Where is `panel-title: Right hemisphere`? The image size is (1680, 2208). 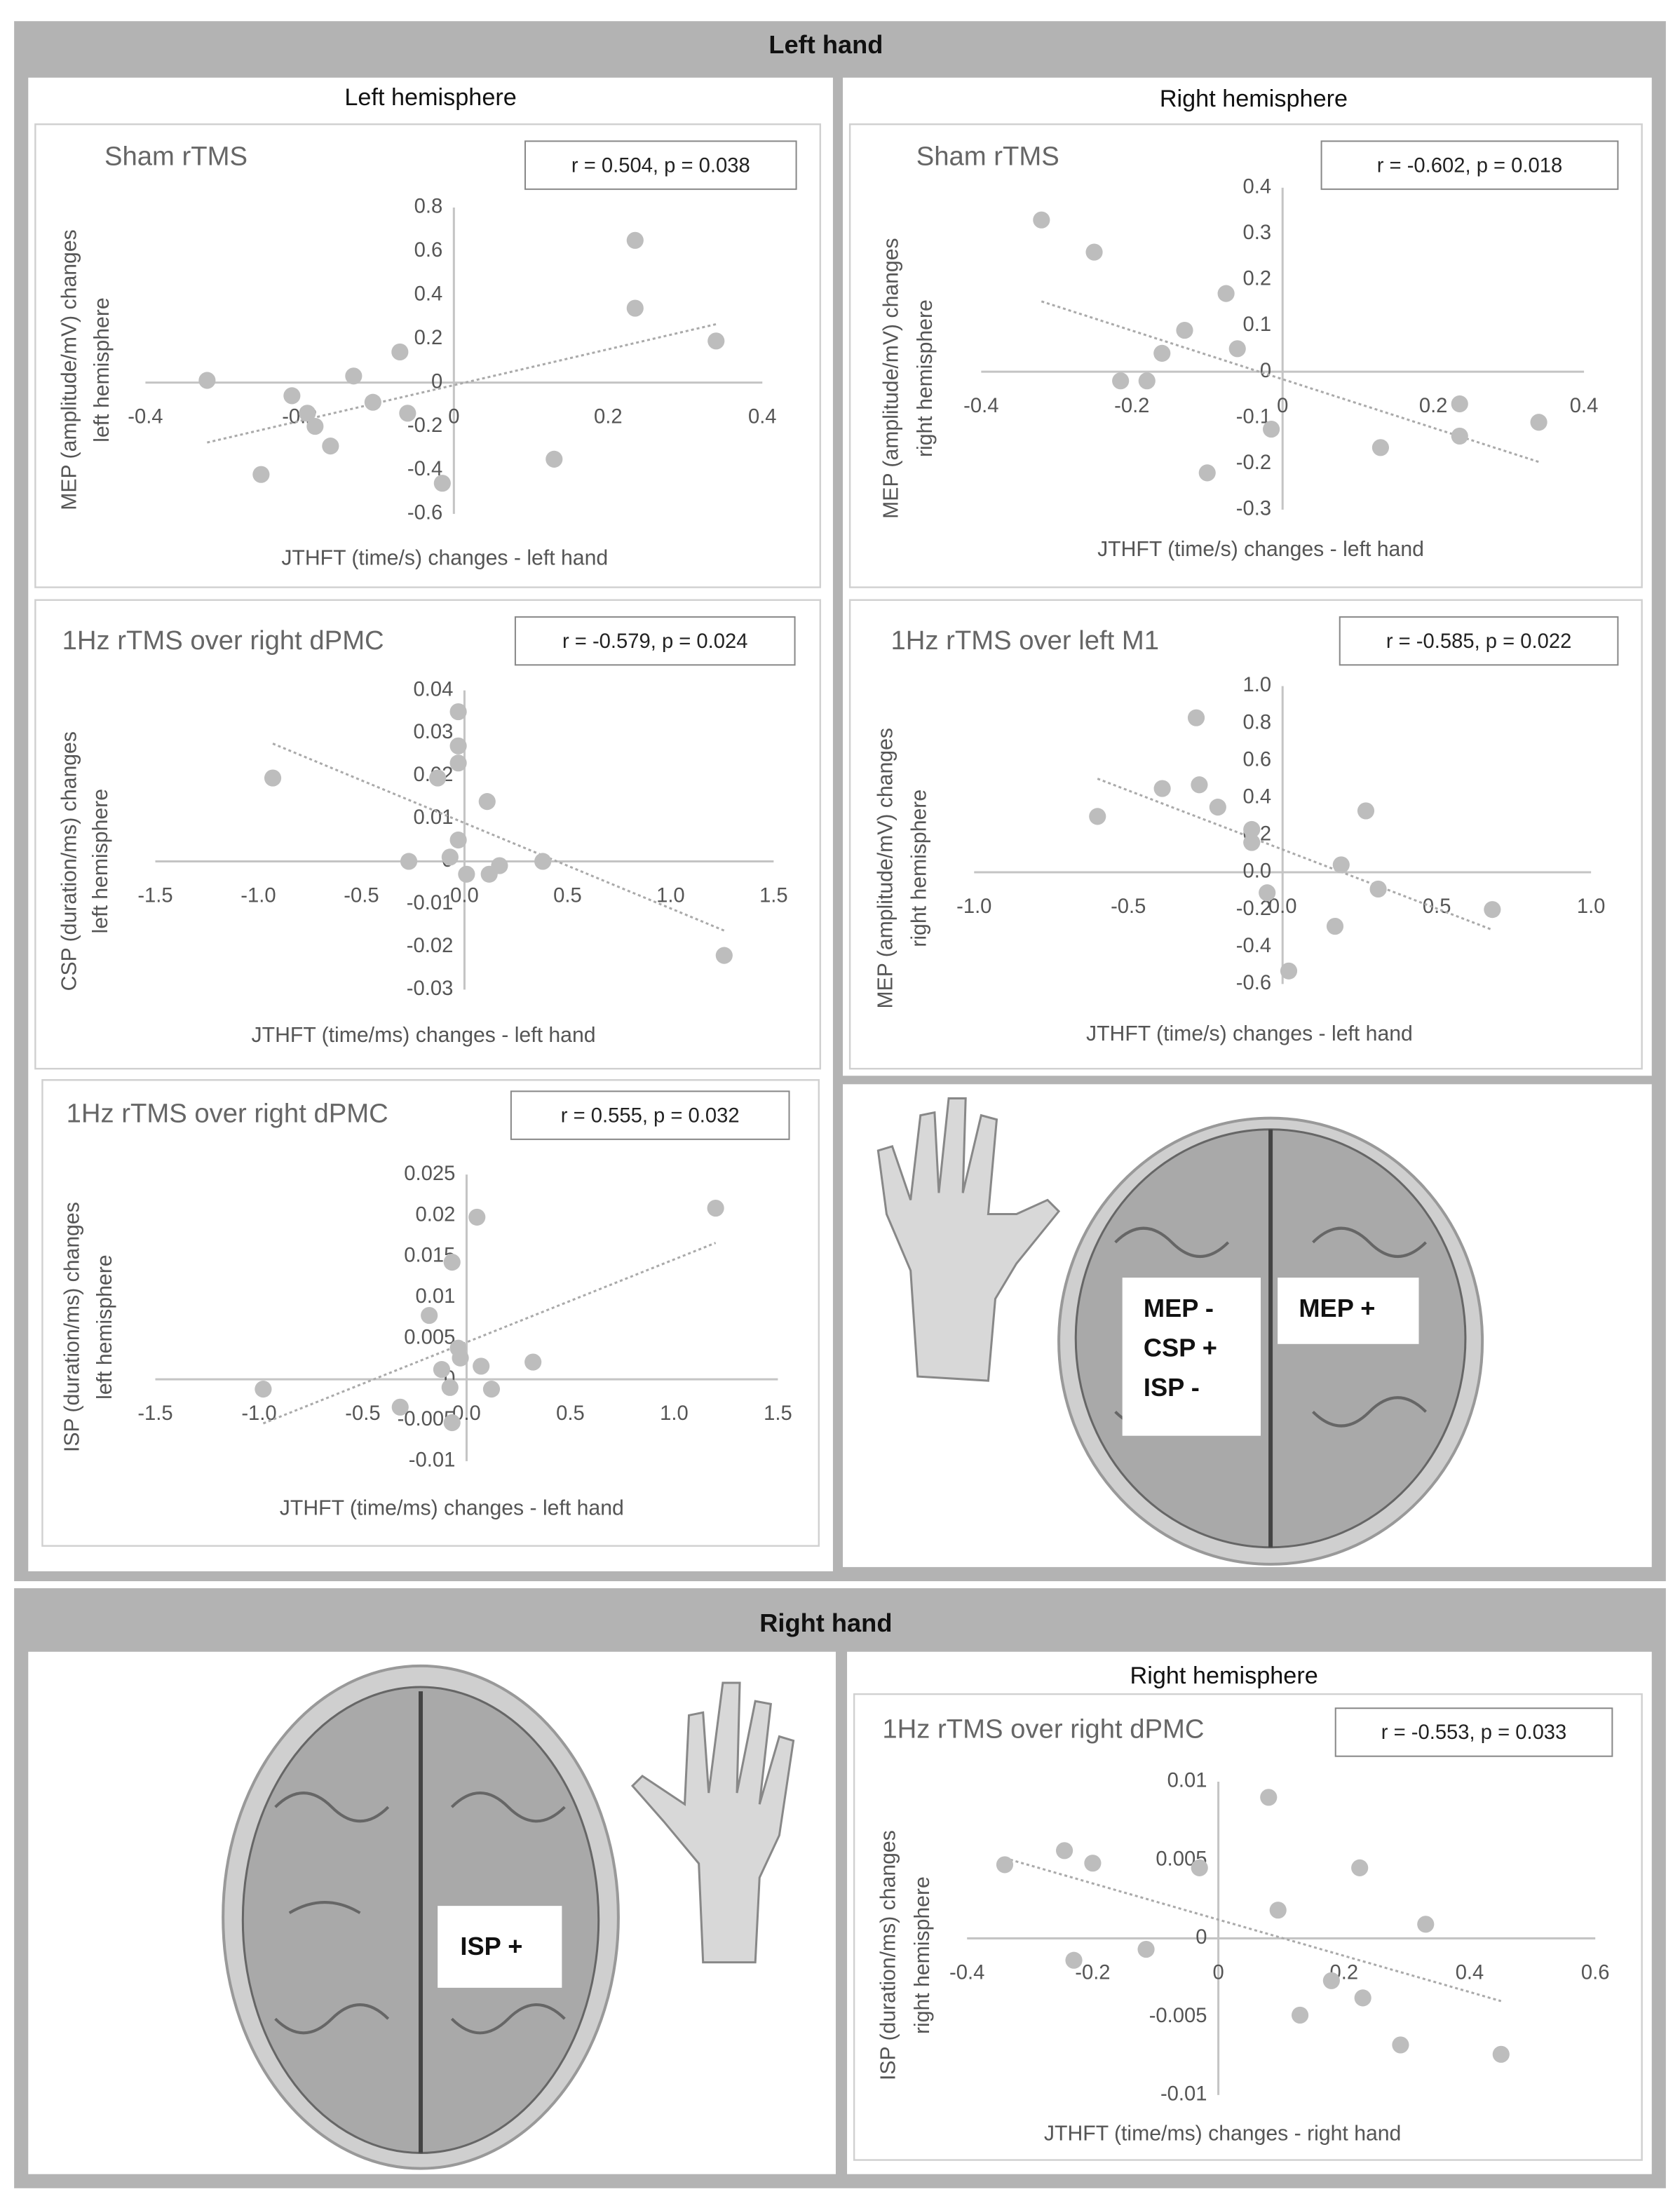 panel-title: Right hemisphere is located at coordinates (1224, 1675).